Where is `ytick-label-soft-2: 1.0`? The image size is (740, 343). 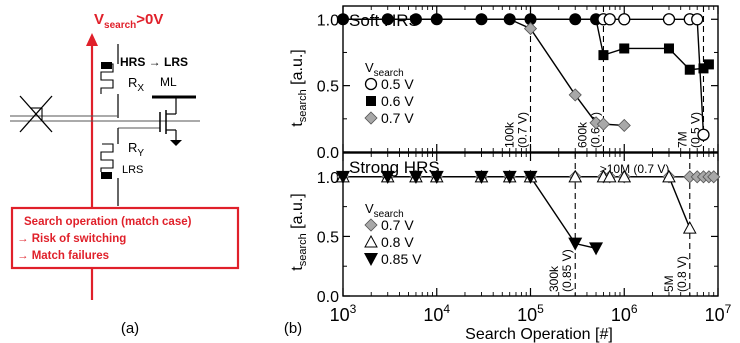 ytick-label-soft-2: 1.0 is located at coordinates (328, 20).